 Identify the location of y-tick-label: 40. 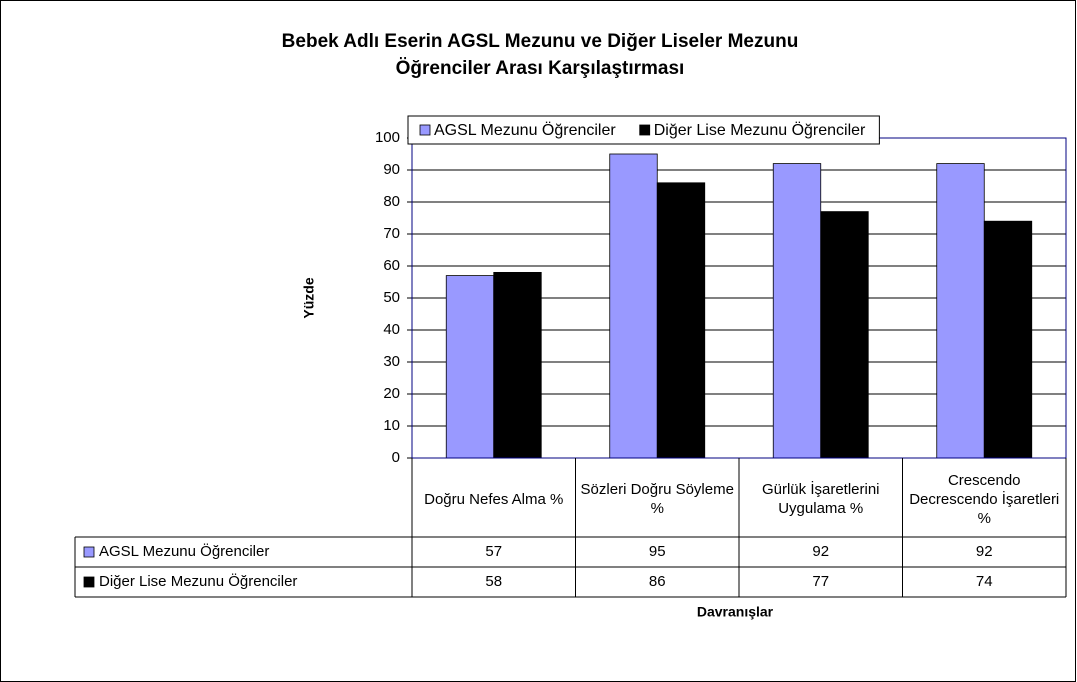
(391, 329).